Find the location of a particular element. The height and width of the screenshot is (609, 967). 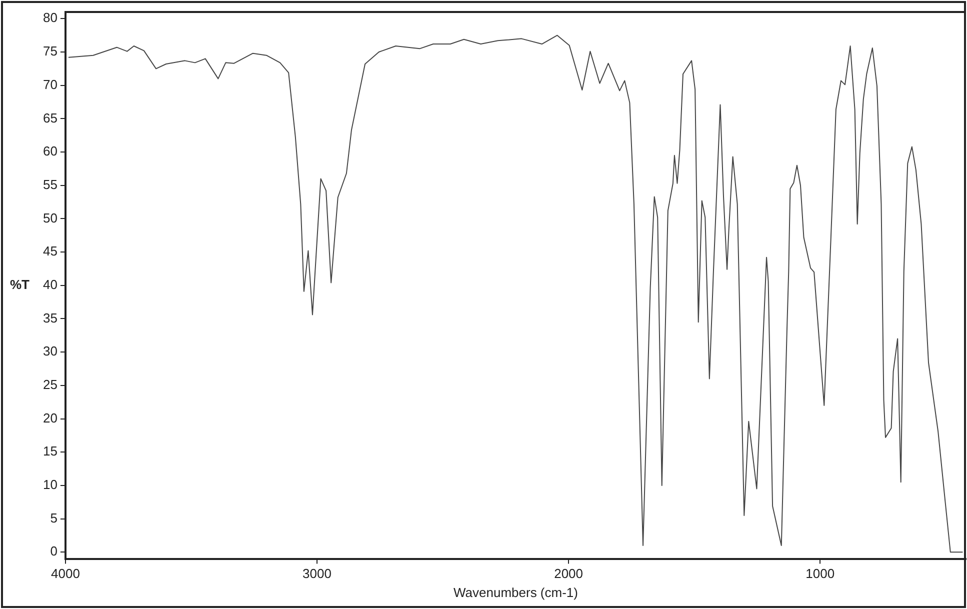

x-tick-label: 3000 is located at coordinates (317, 574).